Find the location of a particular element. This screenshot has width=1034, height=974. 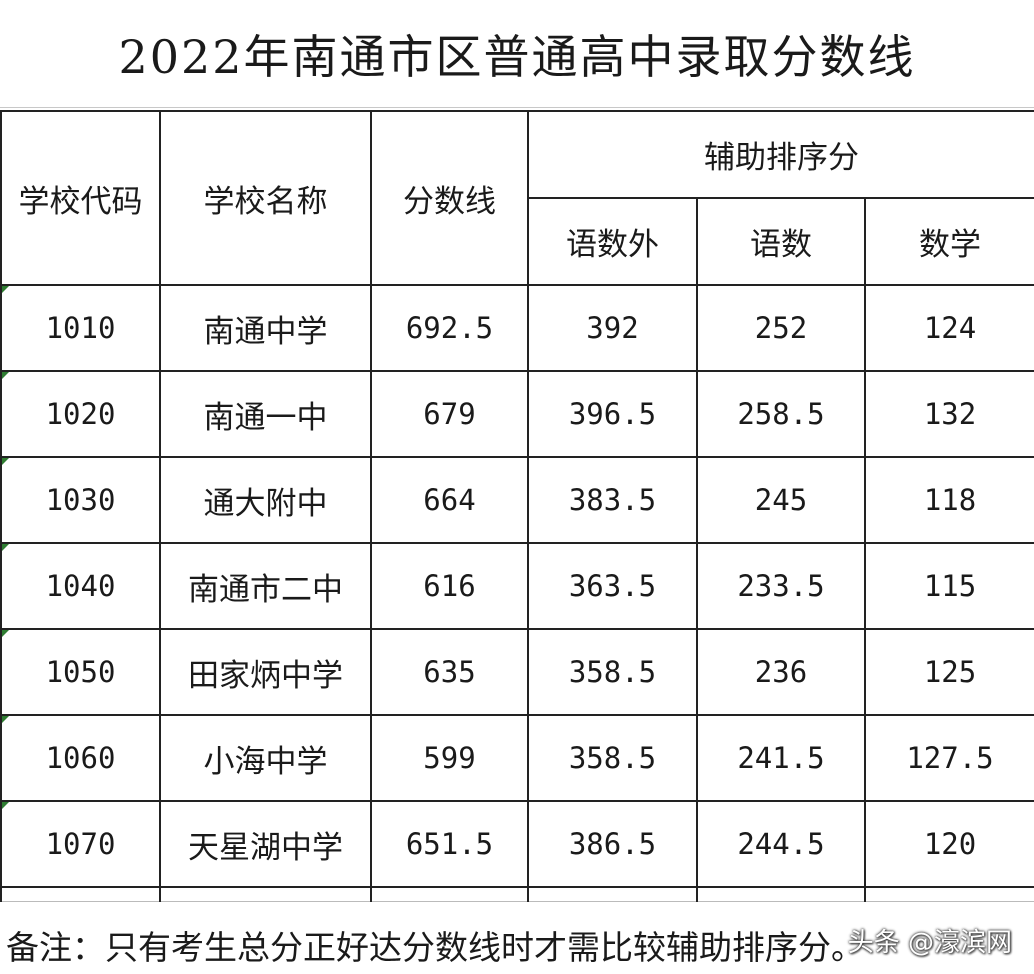

table-row: 1040 南通市二中 616 363.5 233.5 115 is located at coordinates (517, 586).